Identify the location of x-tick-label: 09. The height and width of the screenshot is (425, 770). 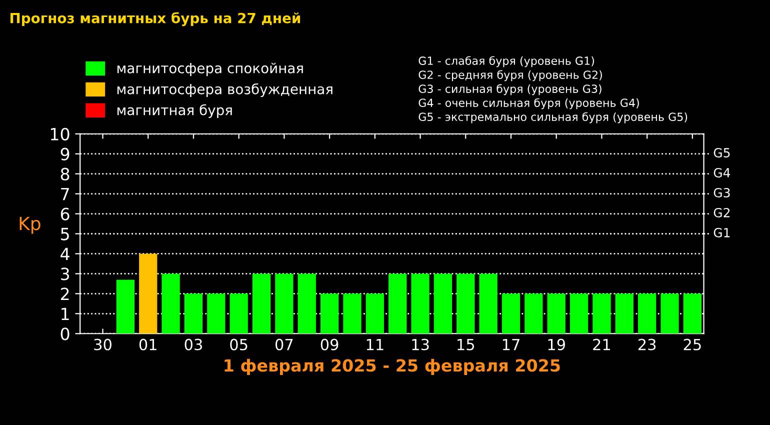
(329, 344).